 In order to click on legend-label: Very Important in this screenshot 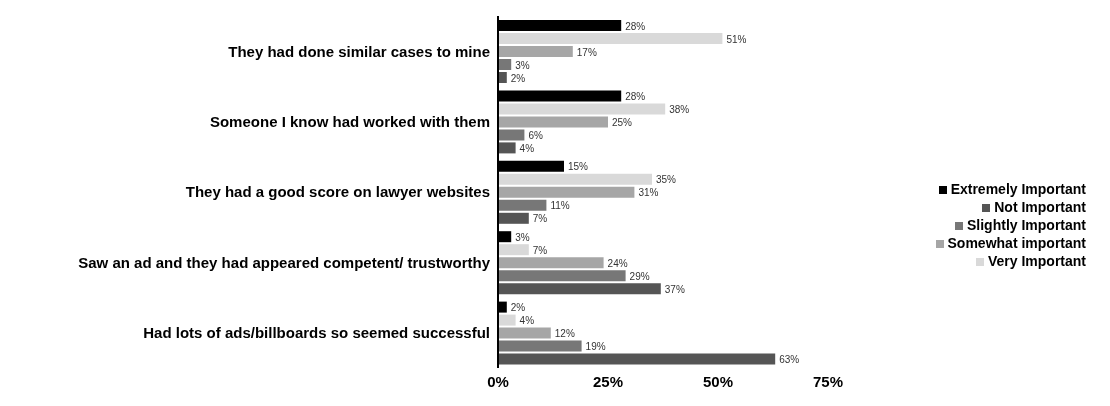, I will do `click(1036, 261)`.